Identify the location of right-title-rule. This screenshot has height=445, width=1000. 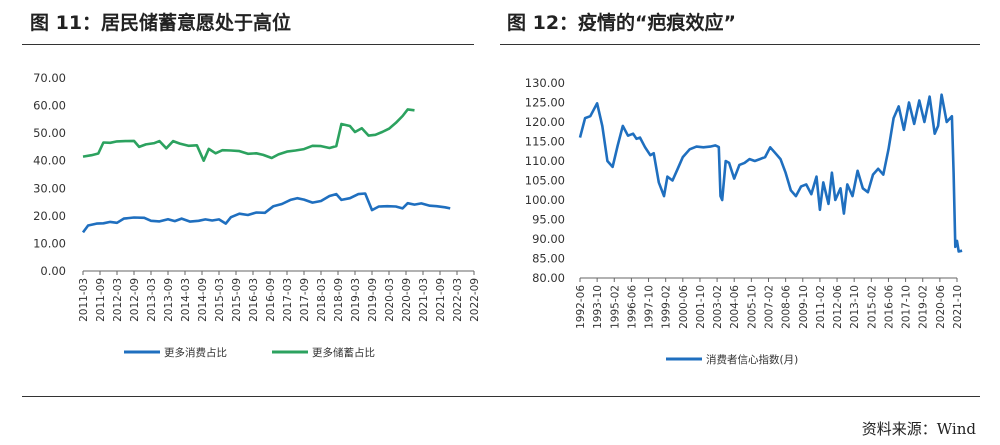
(740, 44).